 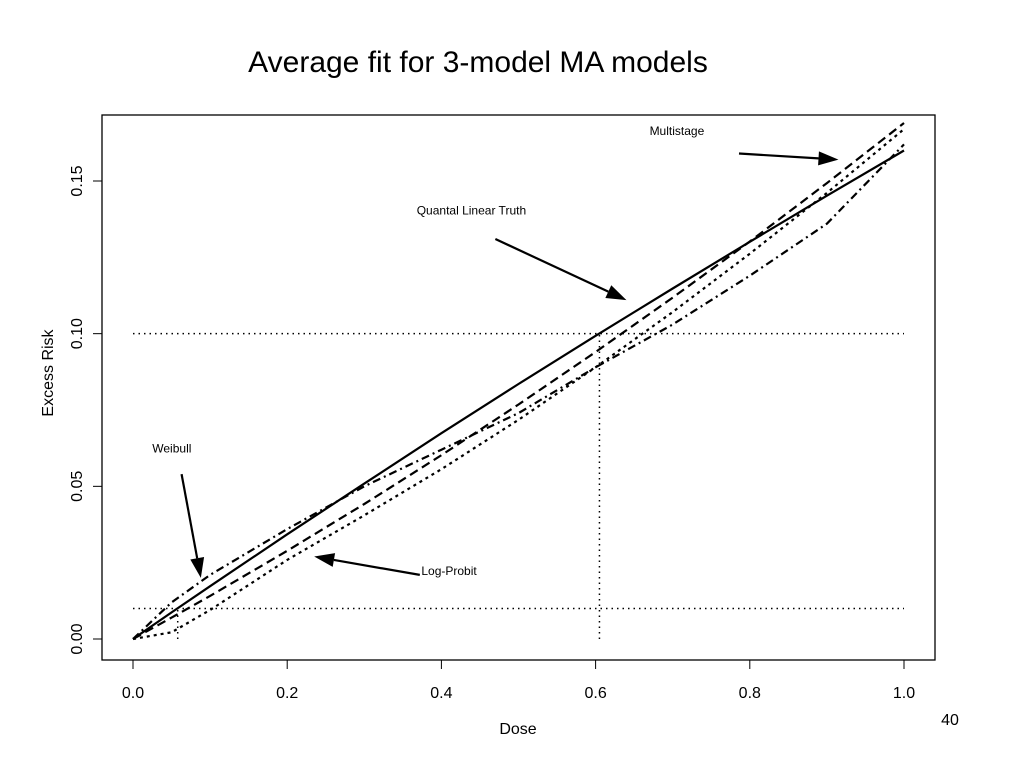 I want to click on page-number: 40, so click(x=950, y=720).